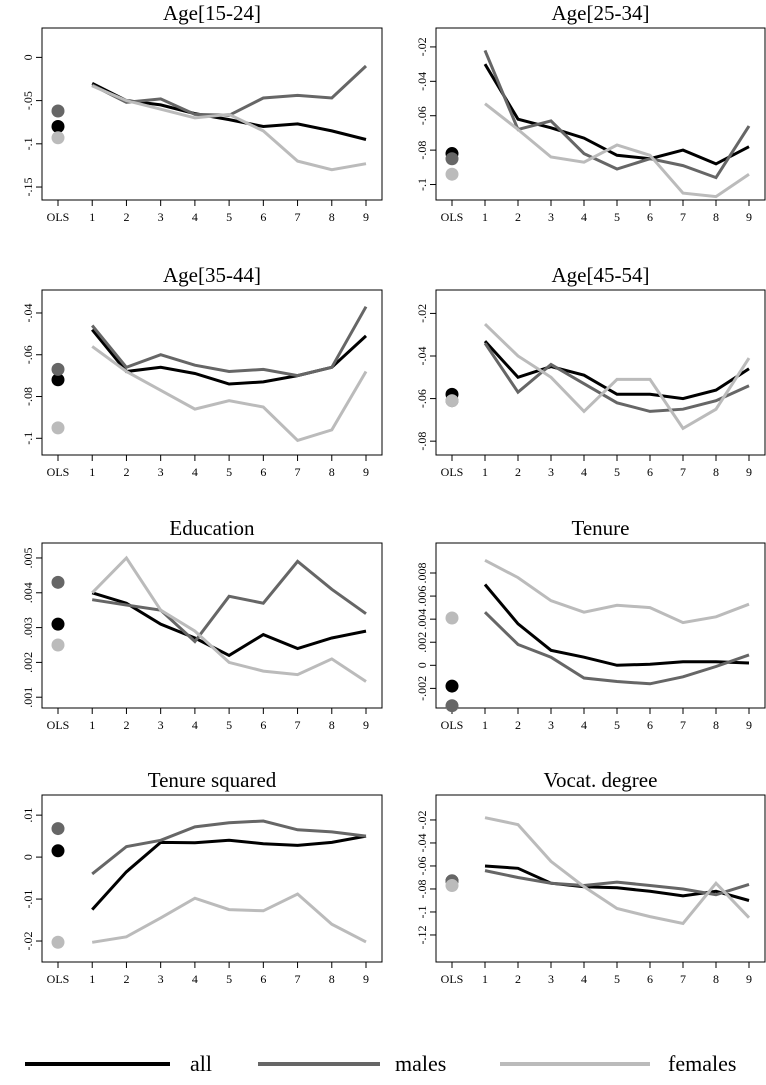 The width and height of the screenshot is (766, 1085). I want to click on legend-label: females, so click(702, 1063).